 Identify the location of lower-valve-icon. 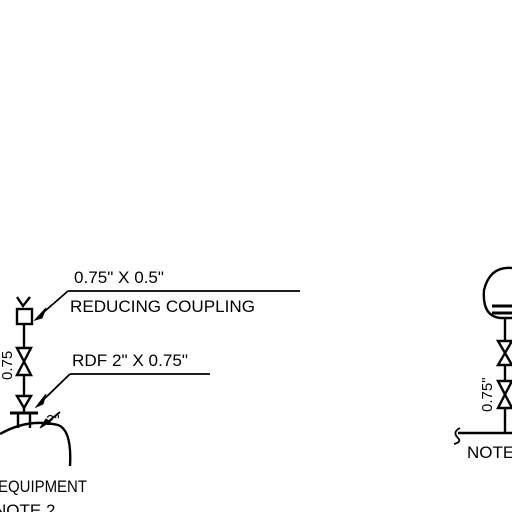
(24, 402).